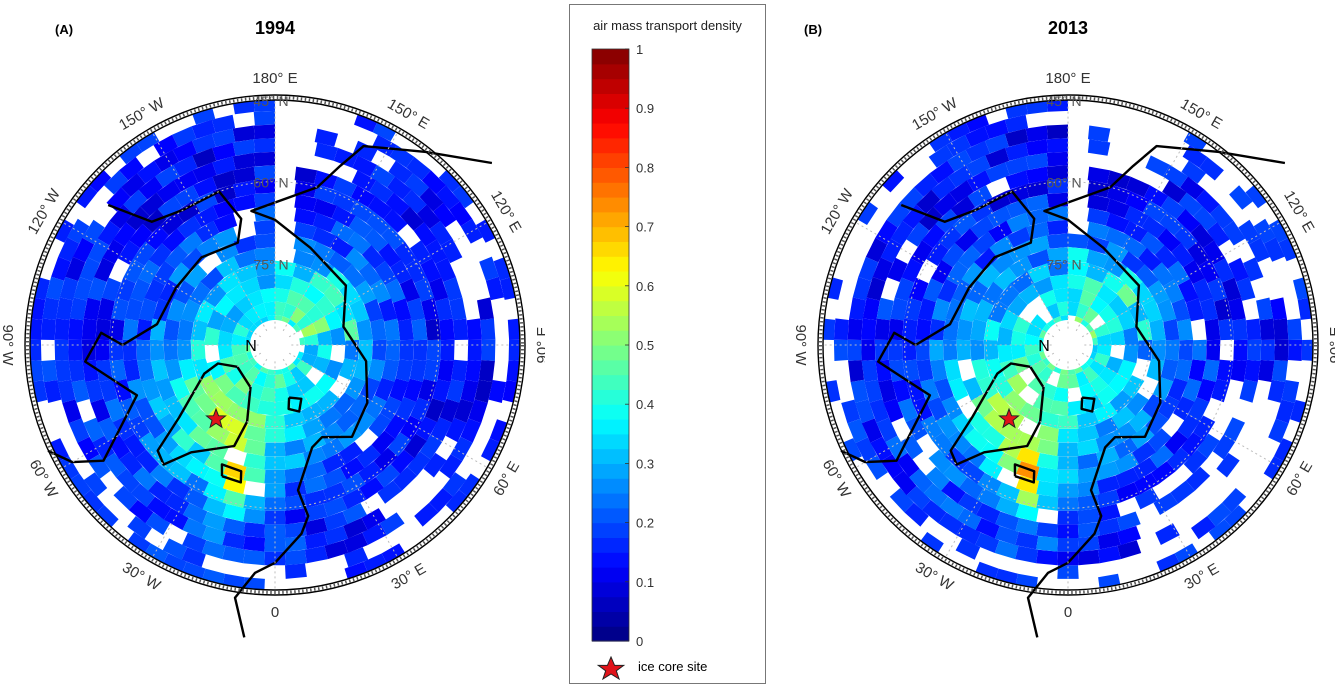 The width and height of the screenshot is (1339, 688). I want to click on meridian-label: 30° W, so click(934, 577).